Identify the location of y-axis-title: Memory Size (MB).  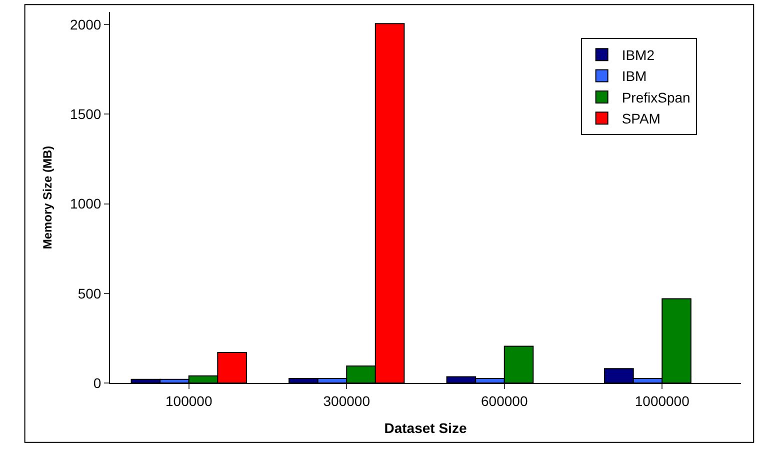
(47, 198).